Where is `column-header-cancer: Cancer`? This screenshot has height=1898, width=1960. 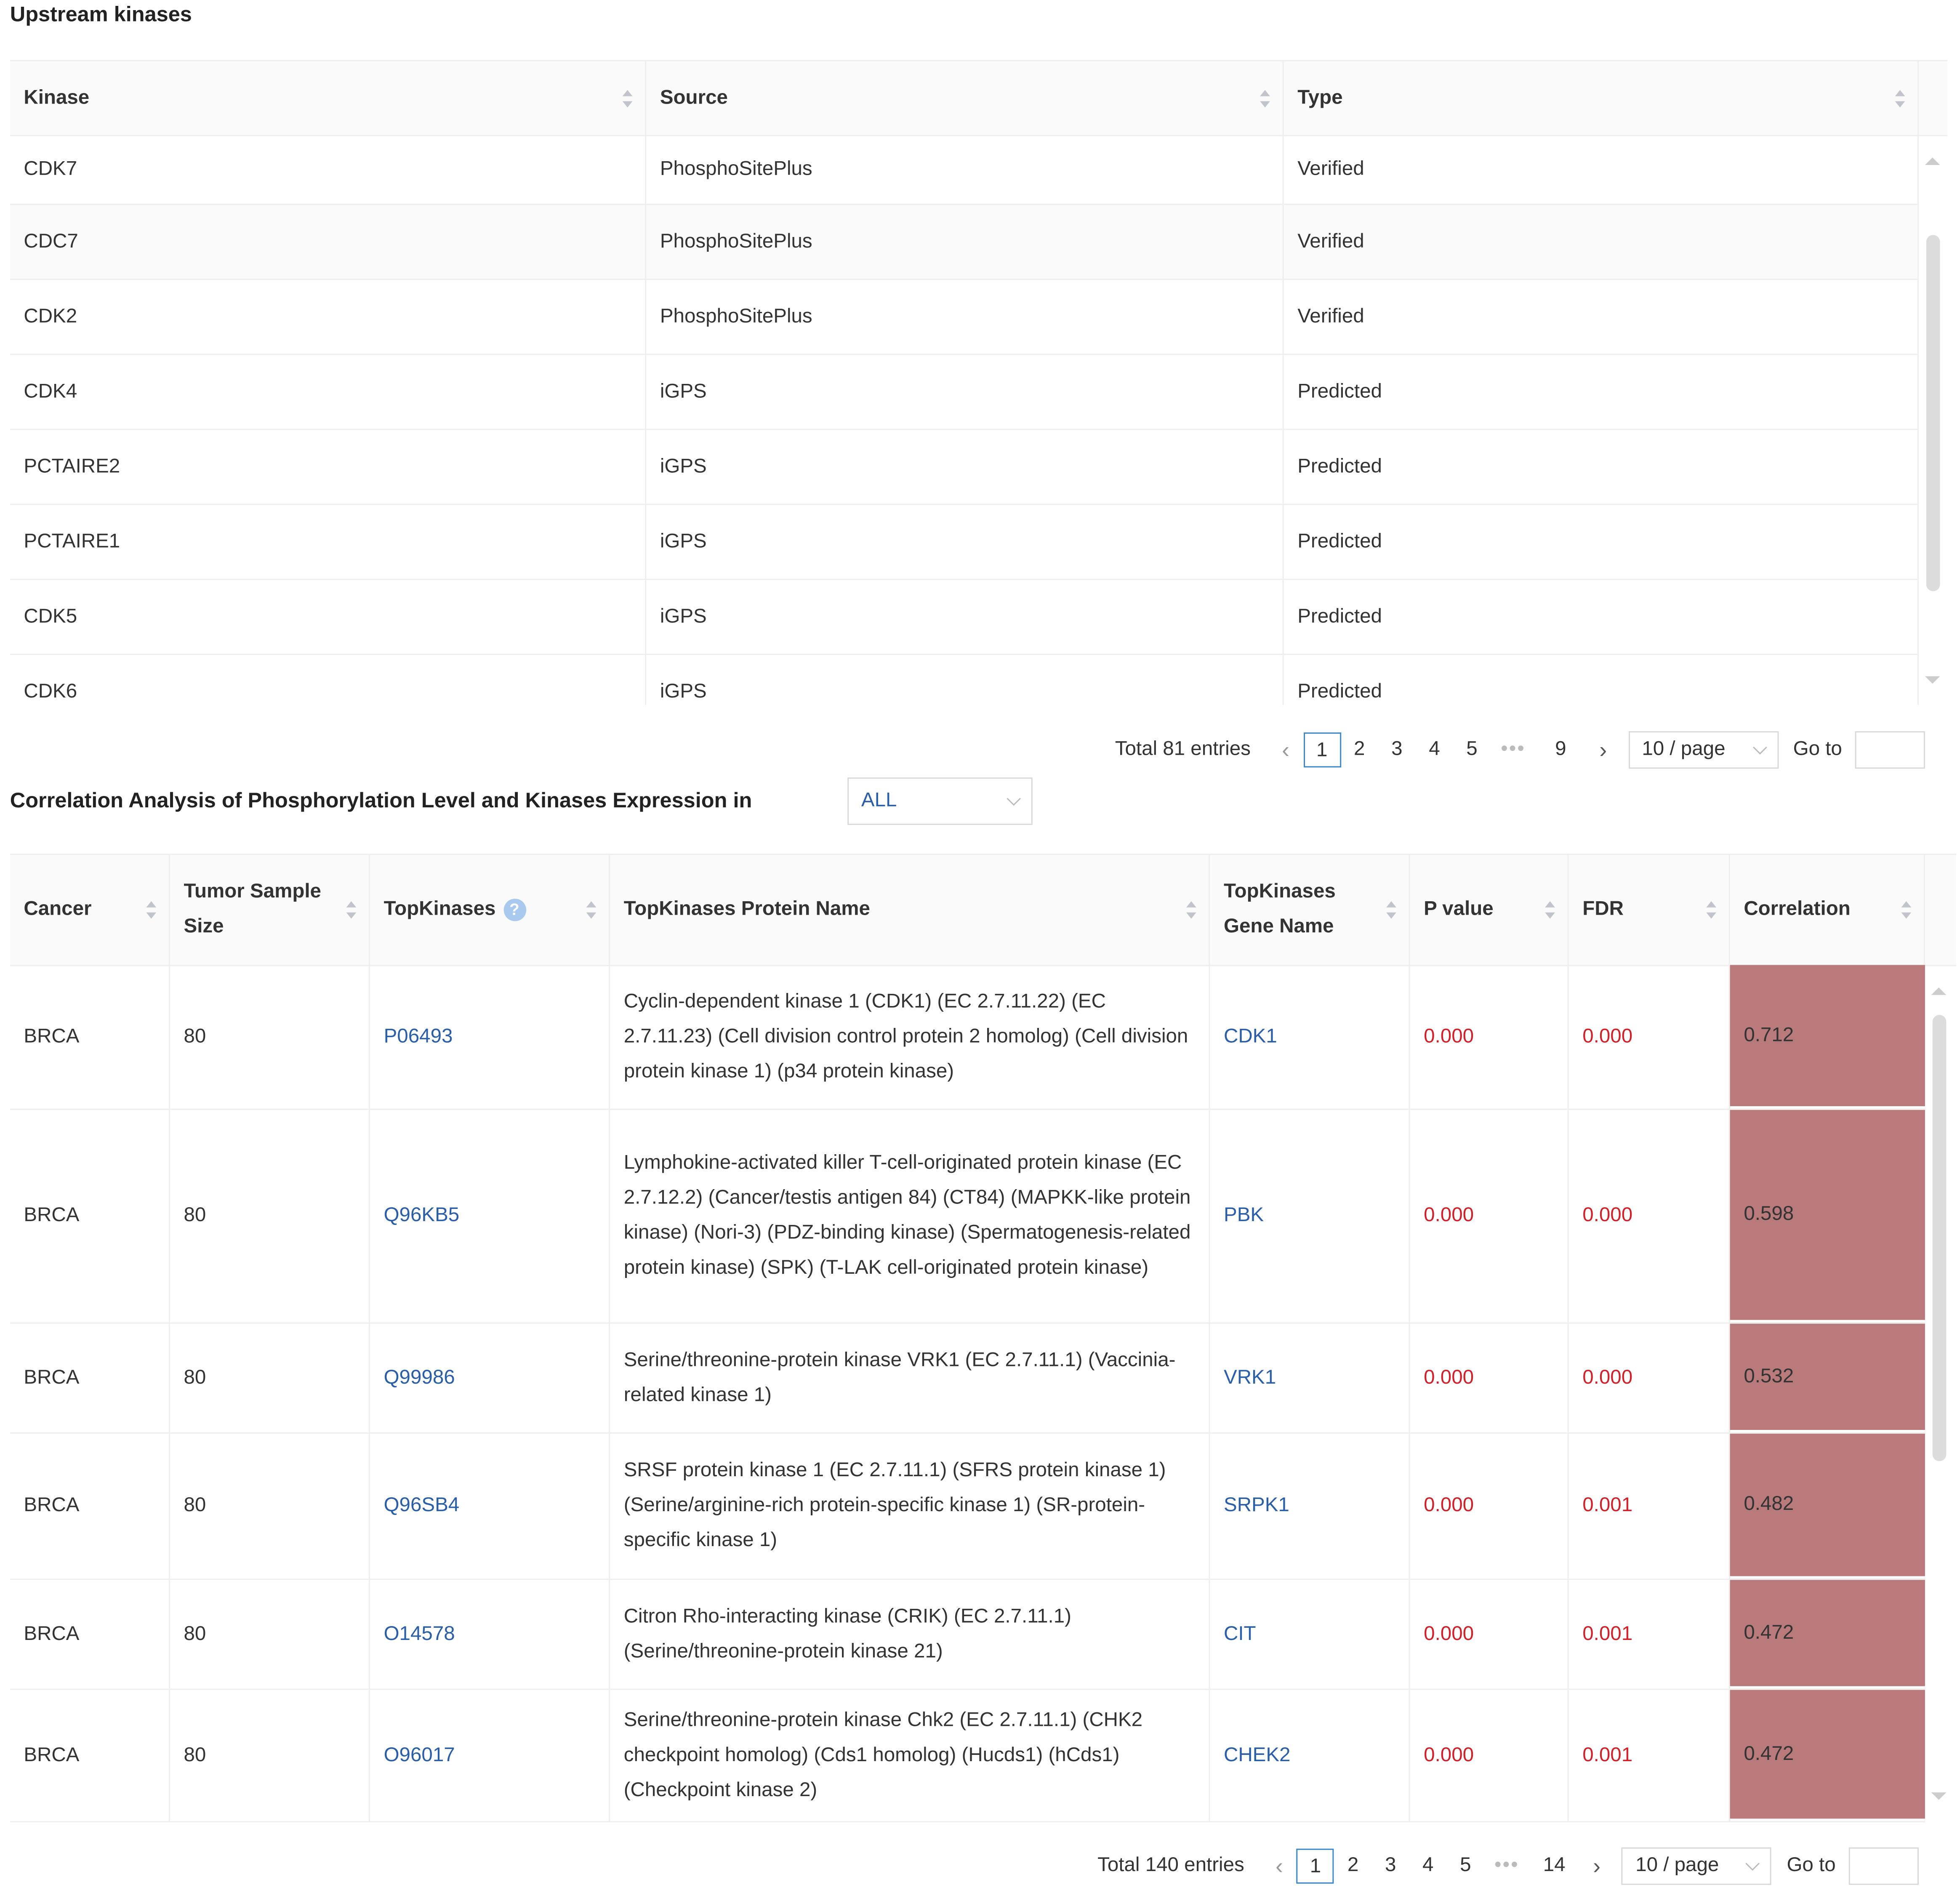
column-header-cancer: Cancer is located at coordinates (90, 910).